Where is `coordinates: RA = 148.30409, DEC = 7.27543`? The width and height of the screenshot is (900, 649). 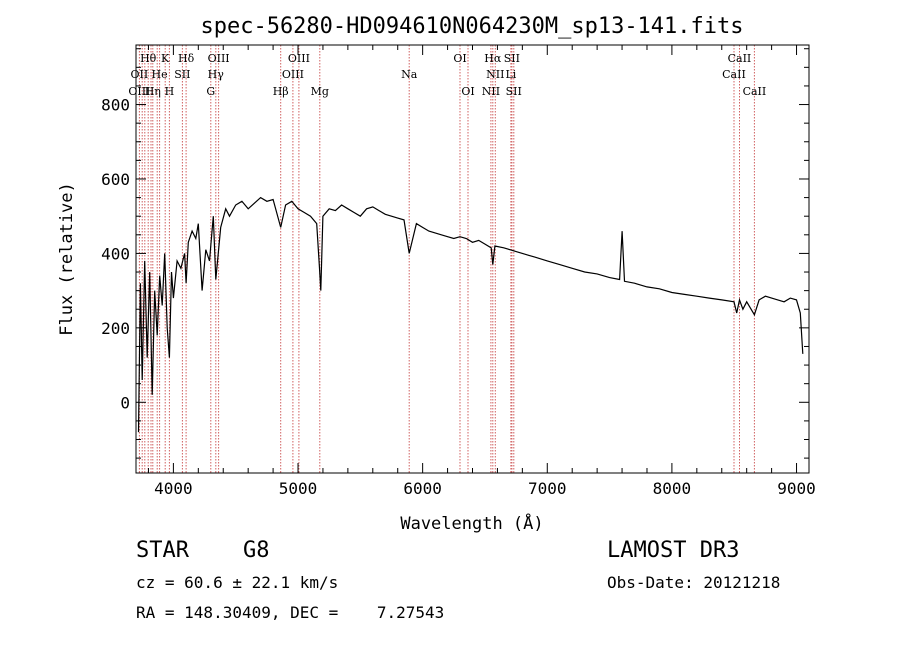
coordinates: RA = 148.30409, DEC = 7.27543 is located at coordinates (290, 612).